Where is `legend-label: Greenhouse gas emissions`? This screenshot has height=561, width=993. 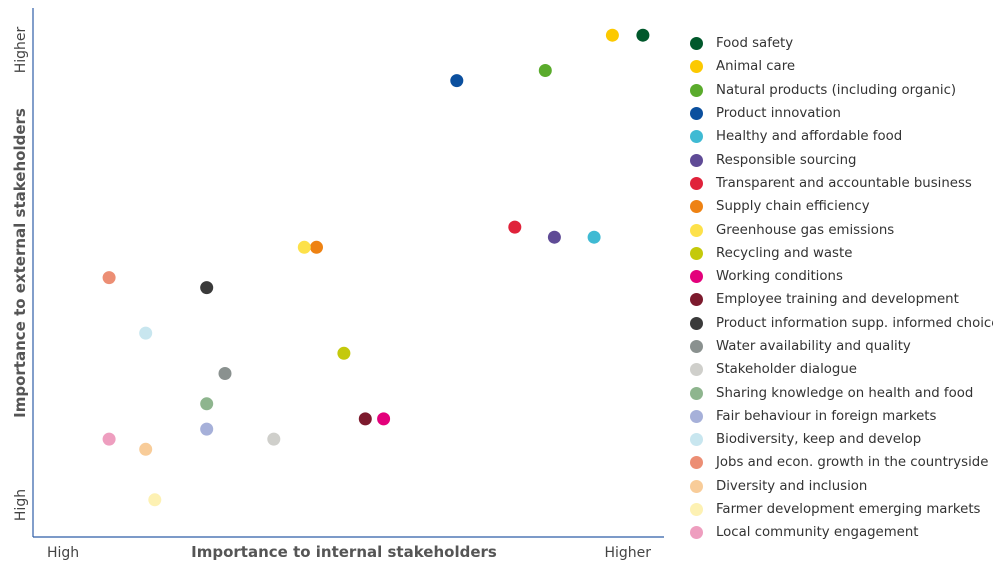 legend-label: Greenhouse gas emissions is located at coordinates (805, 230).